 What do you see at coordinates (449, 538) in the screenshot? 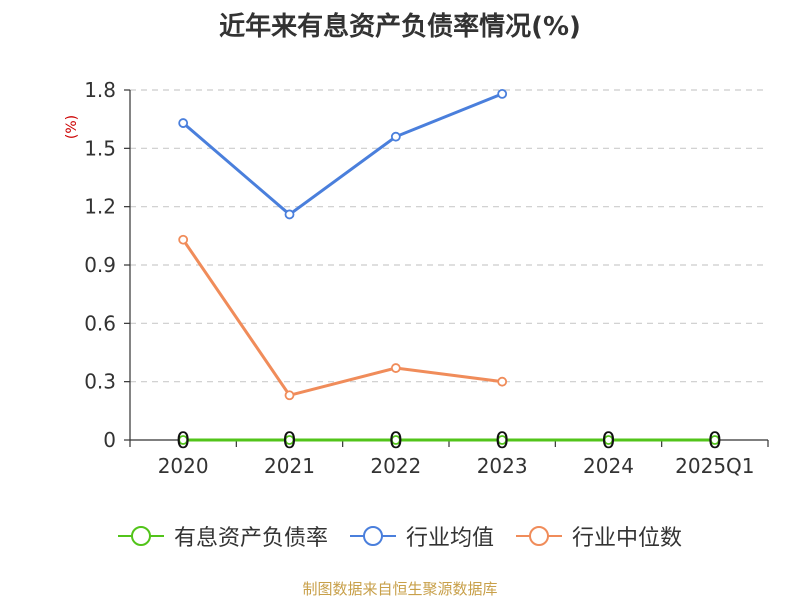
I see `legend-label: 行业均值` at bounding box center [449, 538].